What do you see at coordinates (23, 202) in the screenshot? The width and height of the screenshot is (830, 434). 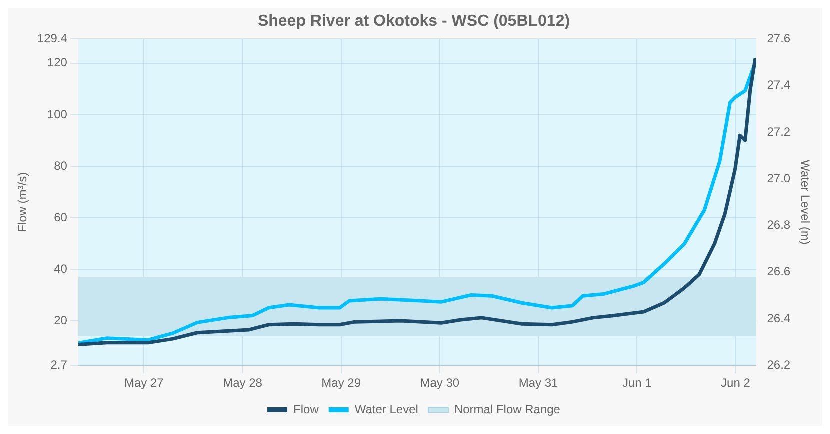 I see `y-axis-title: Flow (m³/s)` at bounding box center [23, 202].